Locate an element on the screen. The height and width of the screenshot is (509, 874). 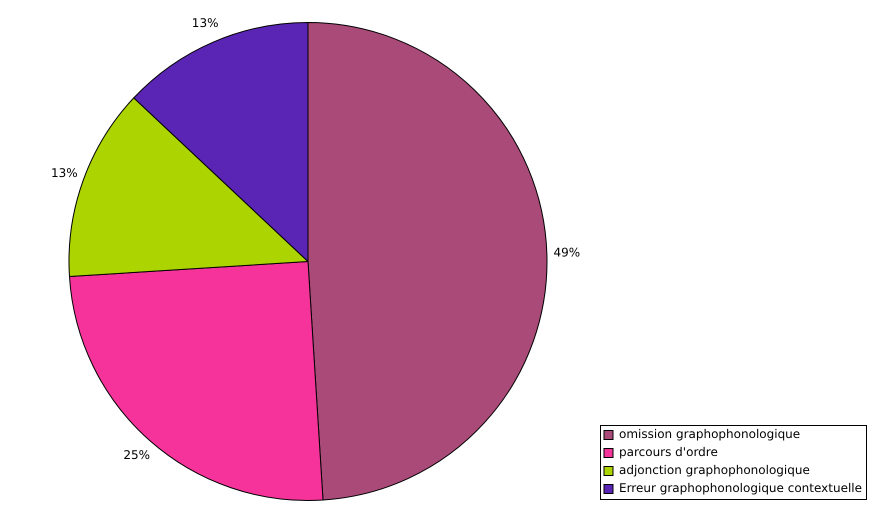
legend-label: omission graphophonologique is located at coordinates (709, 434).